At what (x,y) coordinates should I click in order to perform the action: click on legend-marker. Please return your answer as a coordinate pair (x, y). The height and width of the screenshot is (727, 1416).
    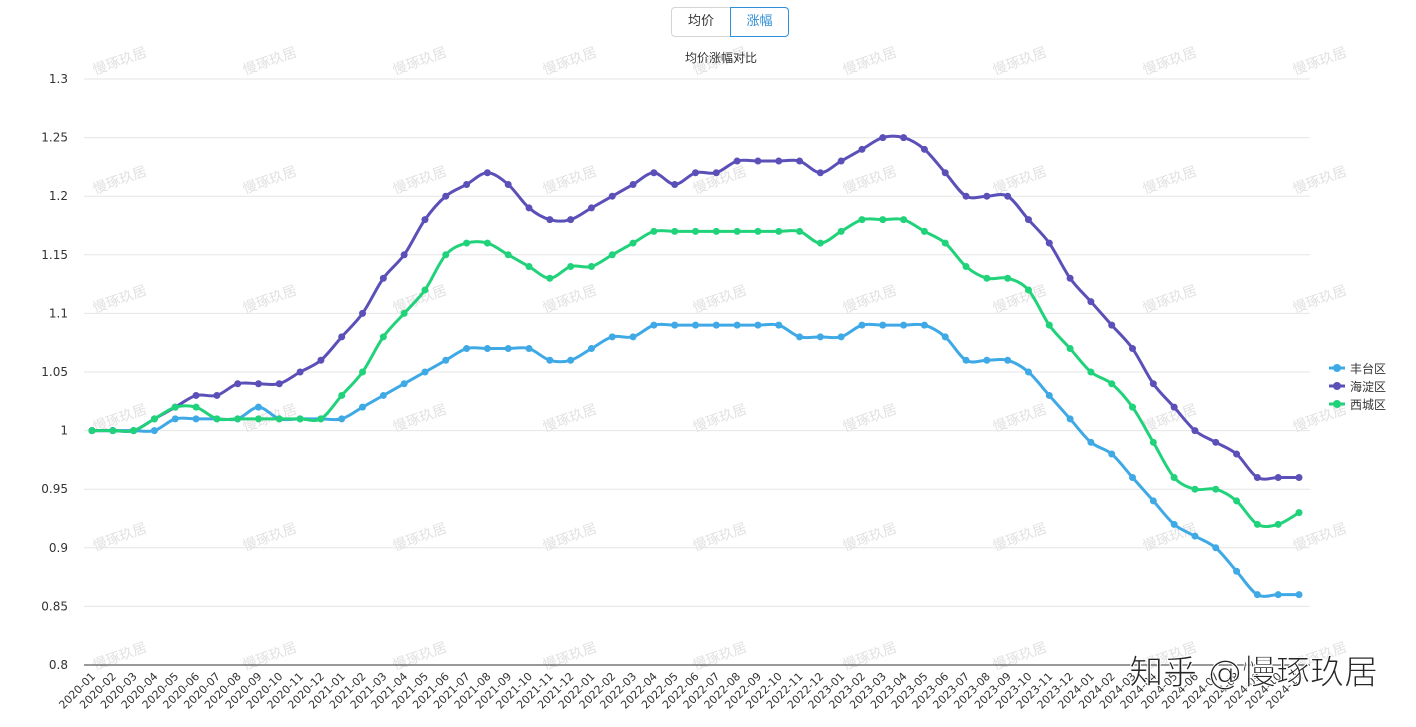
    Looking at the image, I should click on (1337, 404).